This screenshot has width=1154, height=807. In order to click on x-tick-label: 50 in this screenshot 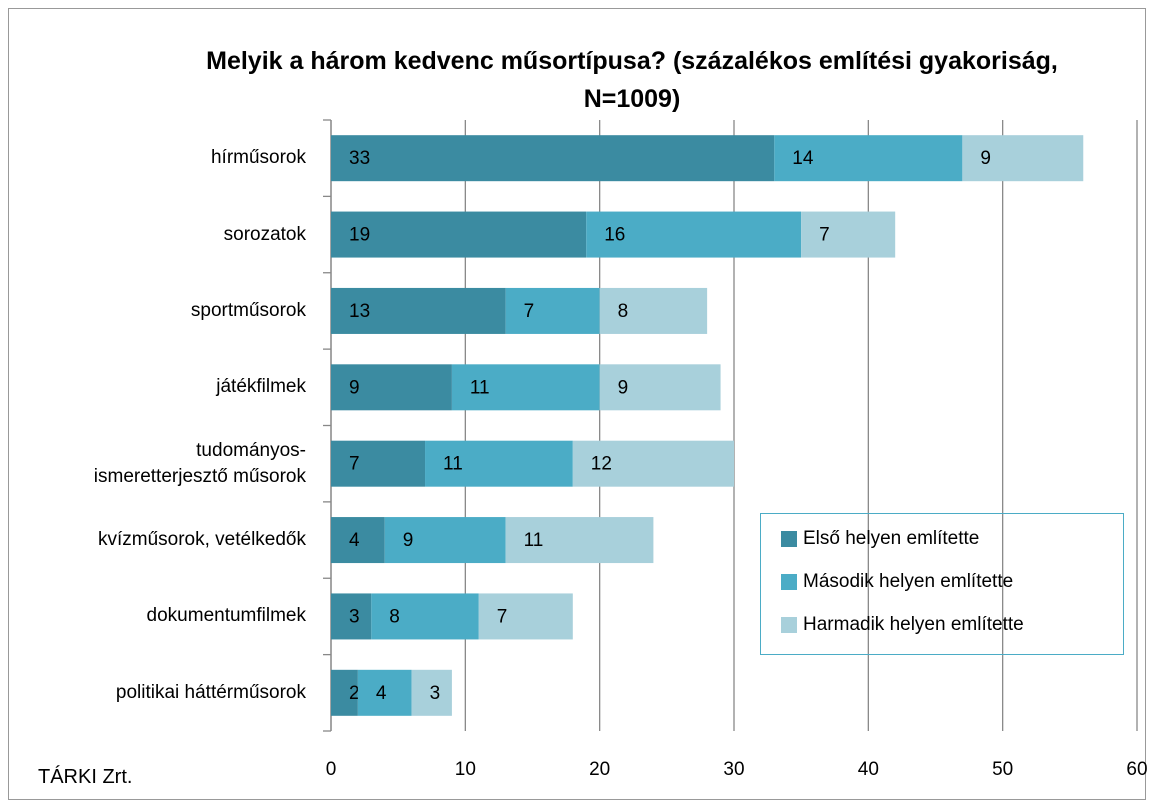, I will do `click(1002, 769)`.